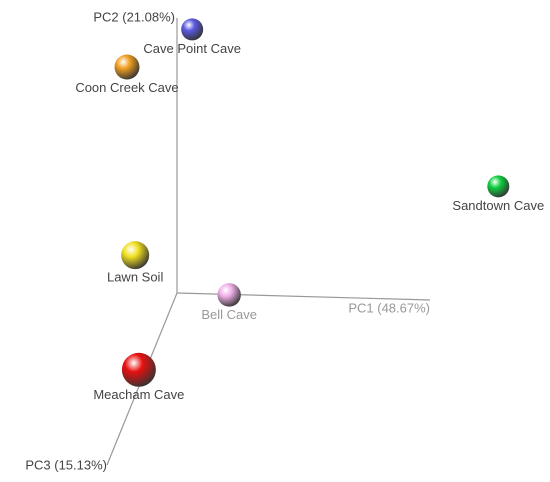 The width and height of the screenshot is (550, 482). I want to click on x-axis-label: PC1 (48.67%), so click(389, 307).